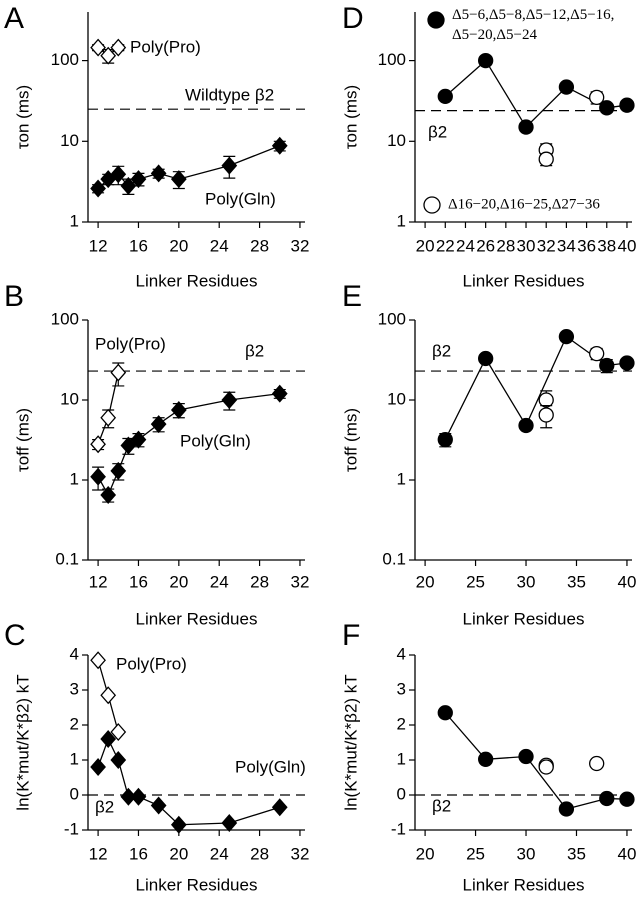  I want to click on annotation: Wildtype β2, so click(229, 94).